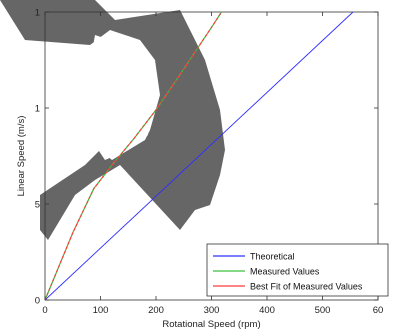 The image size is (398, 329). I want to click on legend-box, so click(297, 270).